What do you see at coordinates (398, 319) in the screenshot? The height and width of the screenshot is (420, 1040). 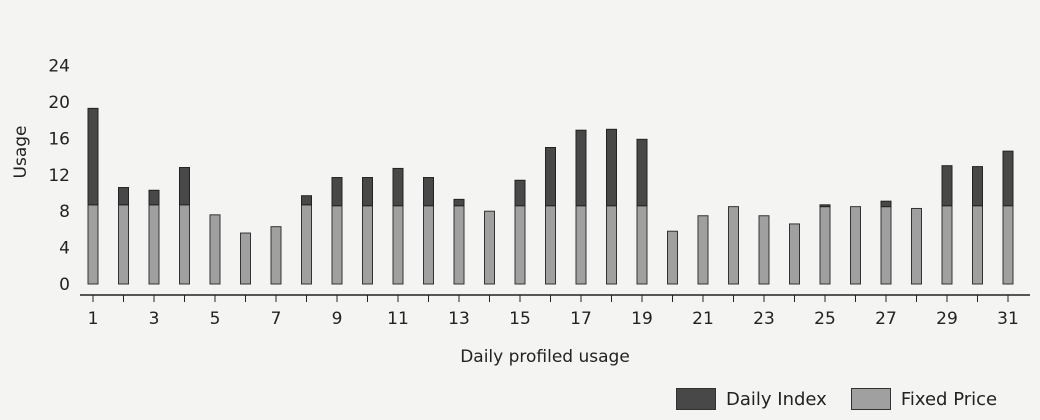 I see `x-tick-label: 11` at bounding box center [398, 319].